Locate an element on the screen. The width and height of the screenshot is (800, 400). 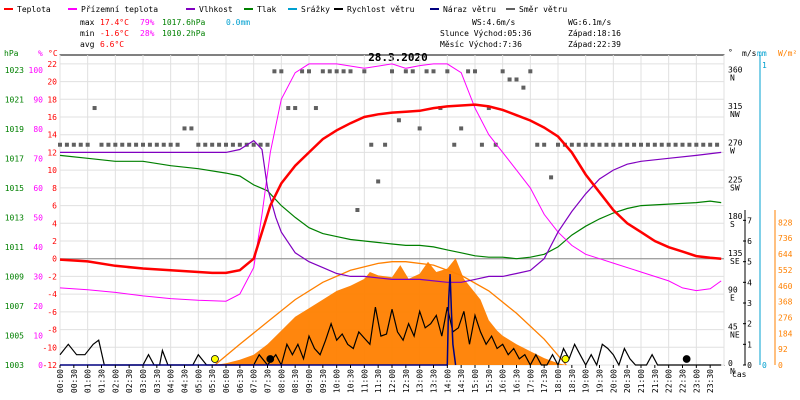
dir-name: SE is located at coordinates (735, 261).